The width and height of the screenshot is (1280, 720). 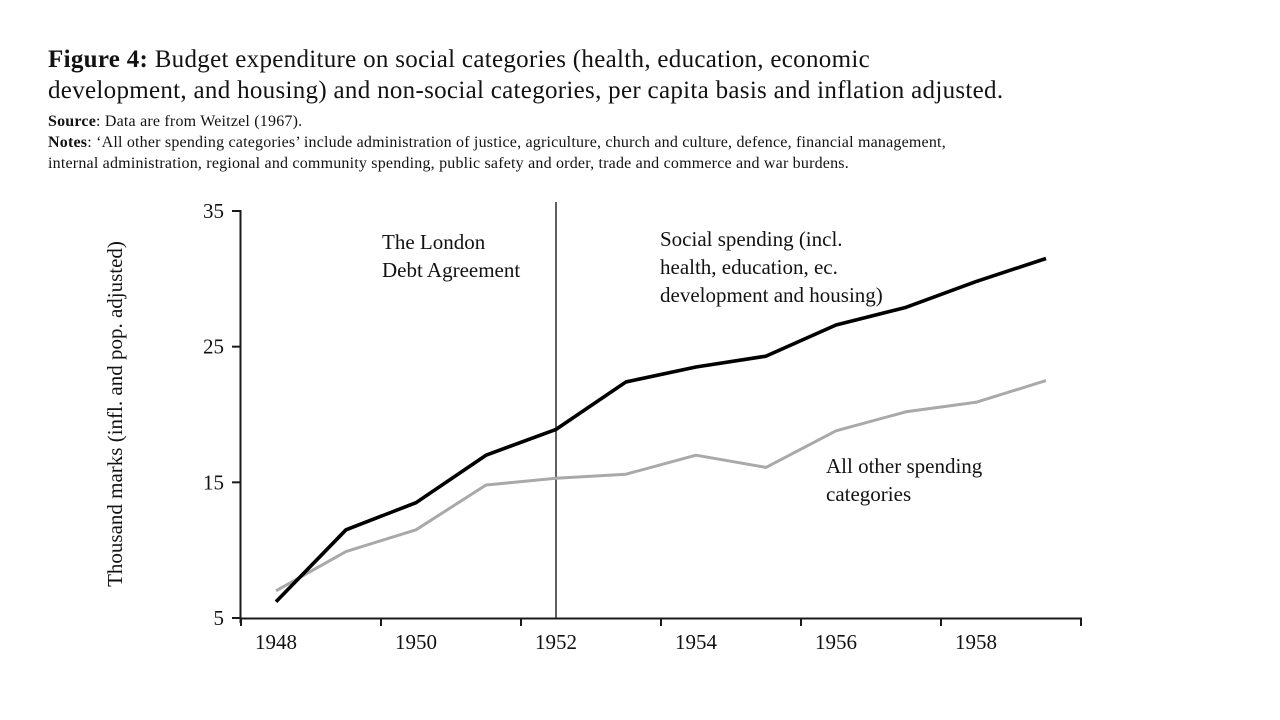 What do you see at coordinates (696, 642) in the screenshot?
I see `x-tick-label-1954: 1954` at bounding box center [696, 642].